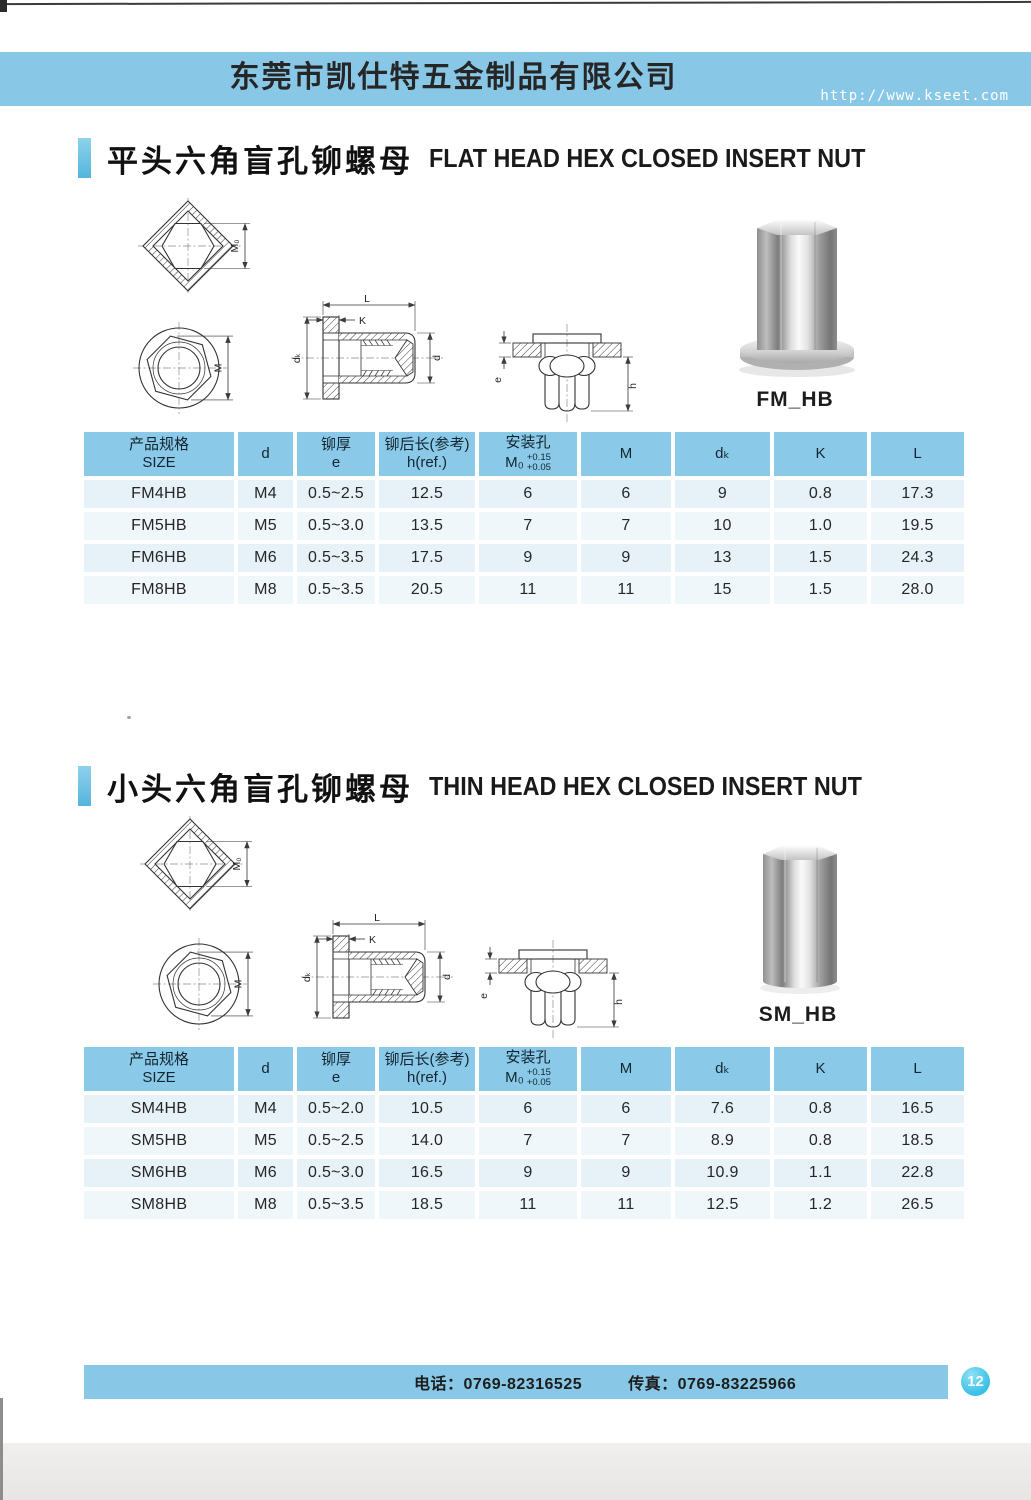 This screenshot has width=1031, height=1500. I want to click on column-header: 产品规格 SIZE, so click(159, 1069).